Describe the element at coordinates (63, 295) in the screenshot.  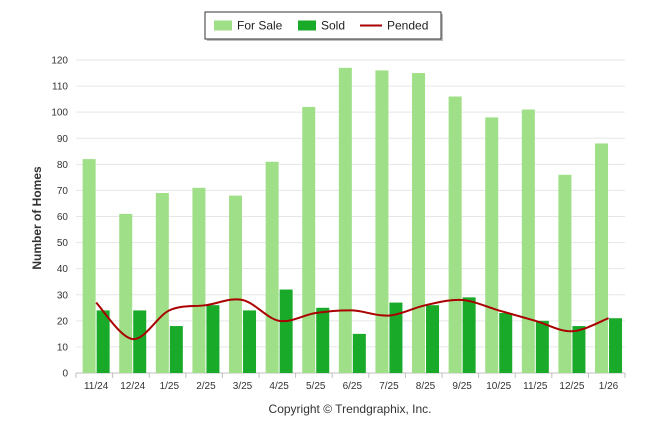
I see `y-tick-label: 30` at that location.